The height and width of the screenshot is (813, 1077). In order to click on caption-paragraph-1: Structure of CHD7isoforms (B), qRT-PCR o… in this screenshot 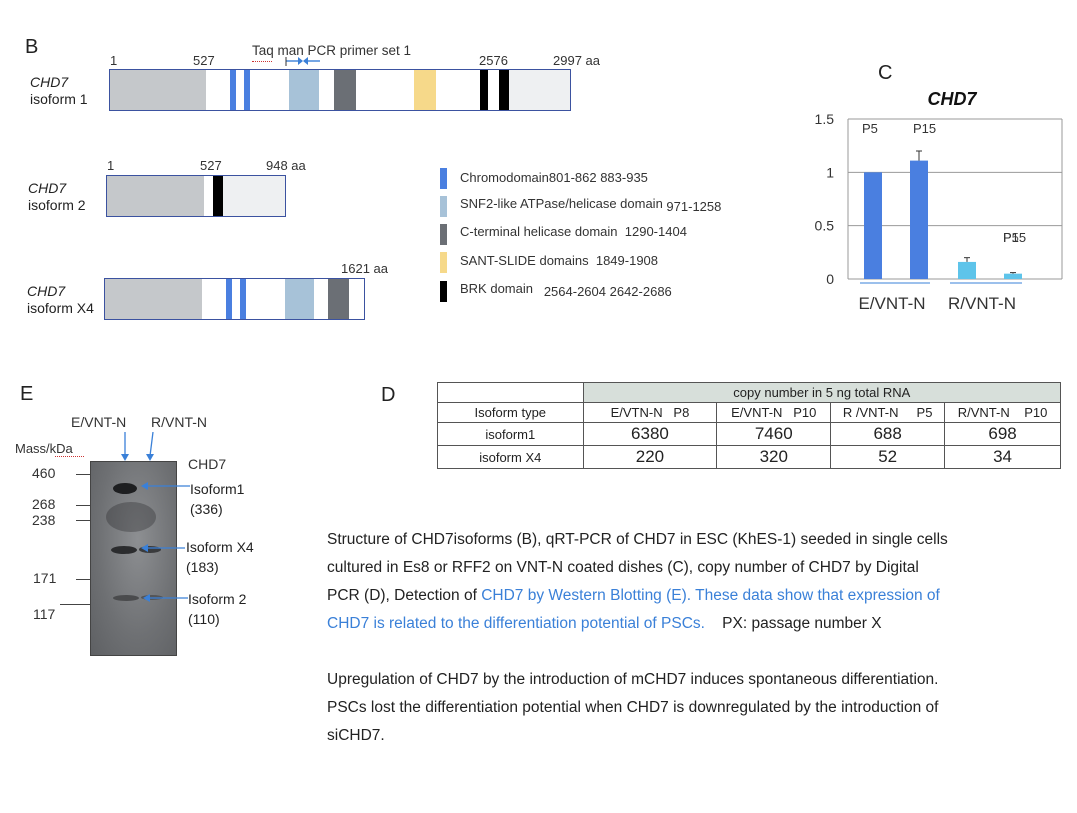, I will do `click(697, 582)`.